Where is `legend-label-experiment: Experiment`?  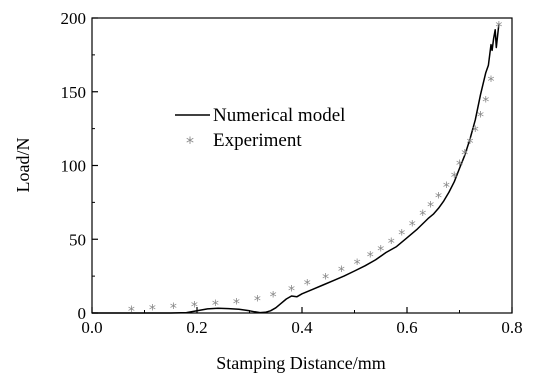 legend-label-experiment: Experiment is located at coordinates (257, 140).